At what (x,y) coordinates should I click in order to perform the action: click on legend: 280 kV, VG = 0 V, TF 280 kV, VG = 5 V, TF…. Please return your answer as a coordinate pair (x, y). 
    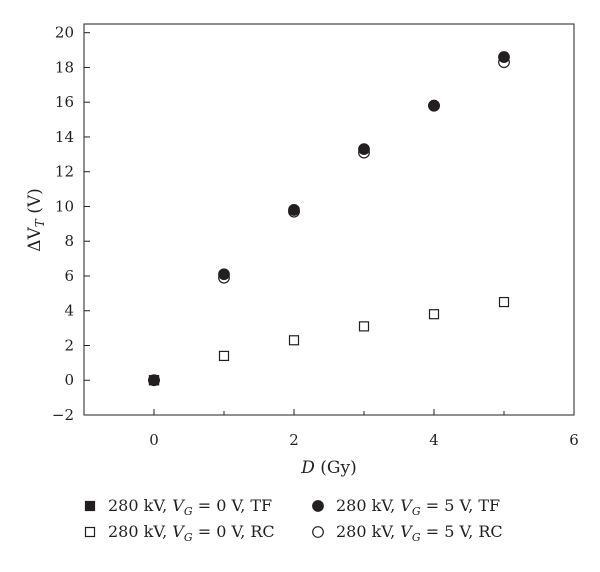
    Looking at the image, I should click on (293, 520).